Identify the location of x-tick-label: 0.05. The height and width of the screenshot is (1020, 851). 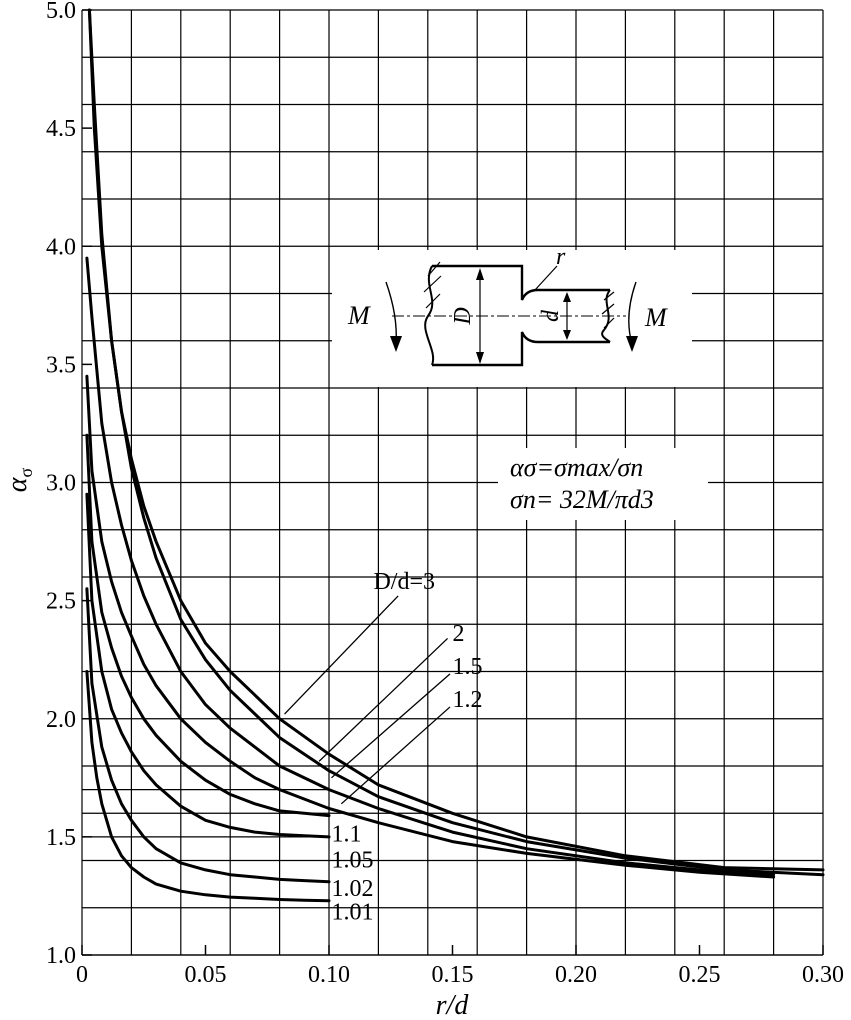
(206, 975).